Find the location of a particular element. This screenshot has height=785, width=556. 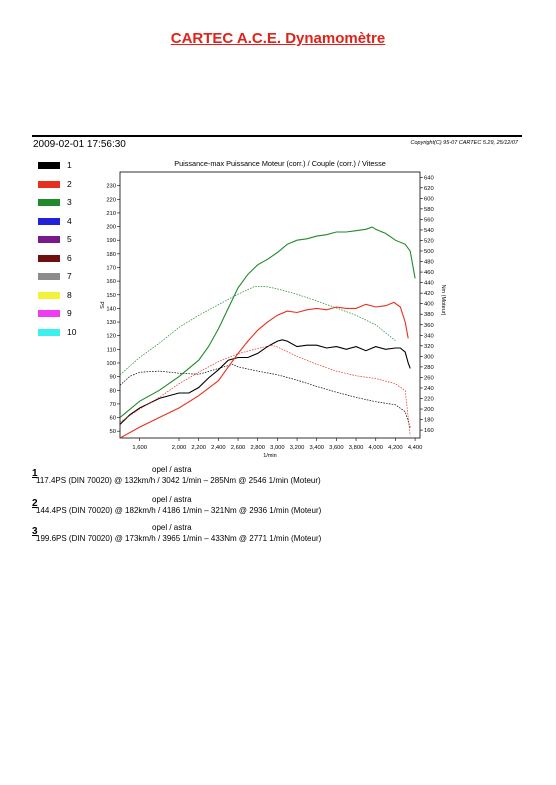

y-left-tick-label: 190 is located at coordinates (111, 241).